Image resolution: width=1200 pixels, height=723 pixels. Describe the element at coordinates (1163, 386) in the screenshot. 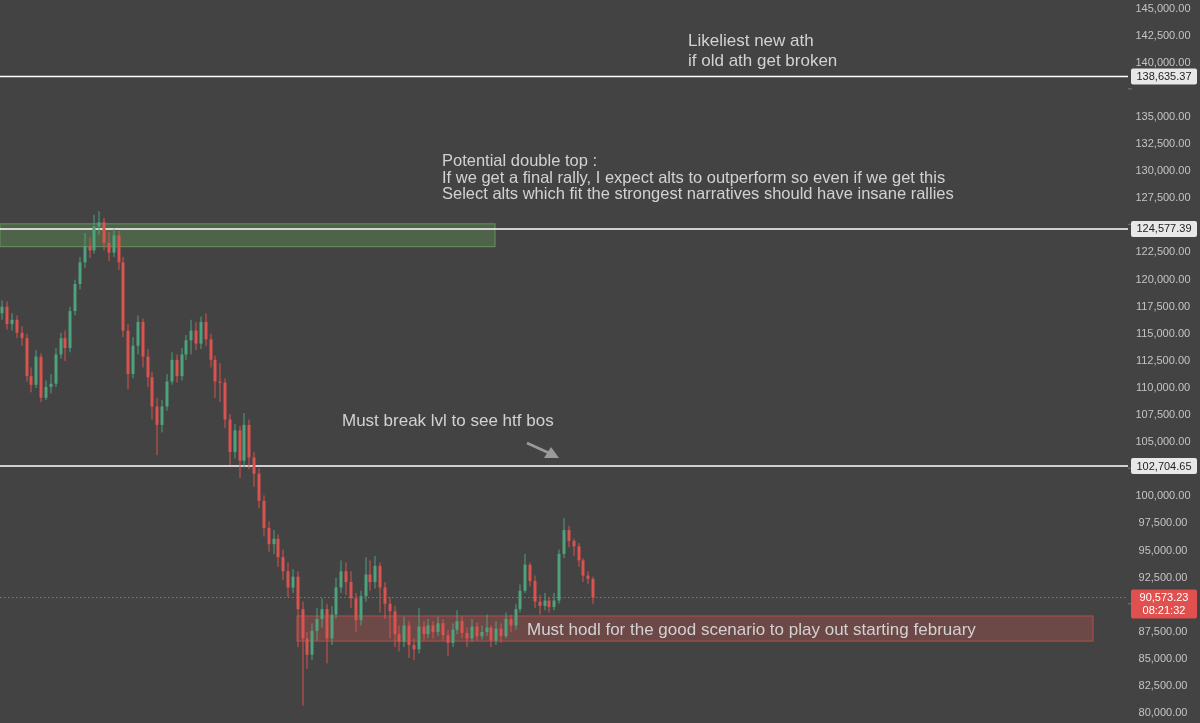

I see `y-tick-label: 110,000.00` at that location.